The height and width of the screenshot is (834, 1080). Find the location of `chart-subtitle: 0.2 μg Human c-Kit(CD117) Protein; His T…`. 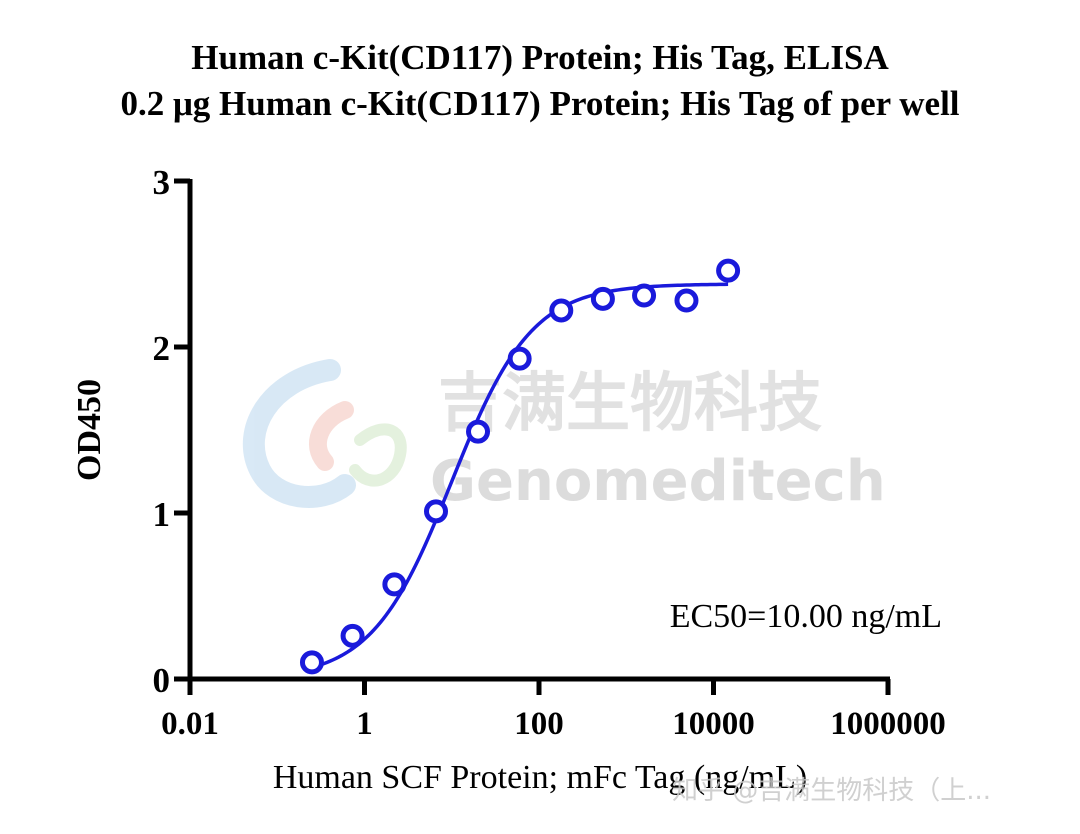

chart-subtitle: 0.2 μg Human c-Kit(CD117) Protein; His T… is located at coordinates (540, 103).